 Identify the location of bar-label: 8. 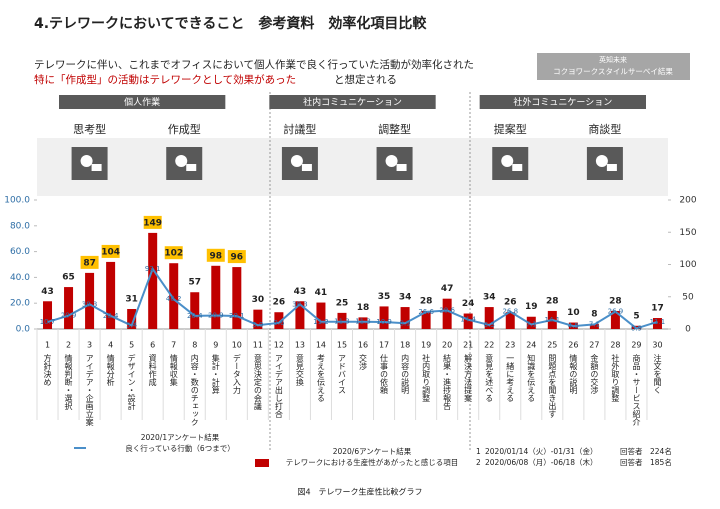
(594, 314).